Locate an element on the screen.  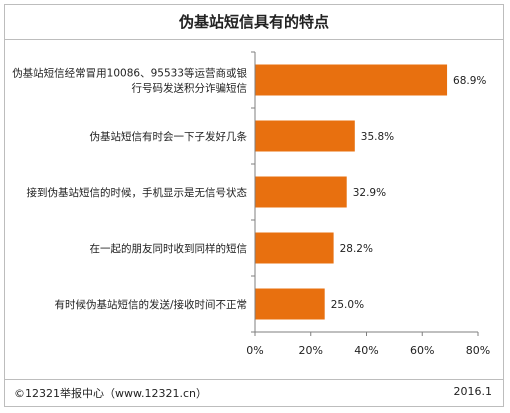
footer-divider is located at coordinates (254, 379).